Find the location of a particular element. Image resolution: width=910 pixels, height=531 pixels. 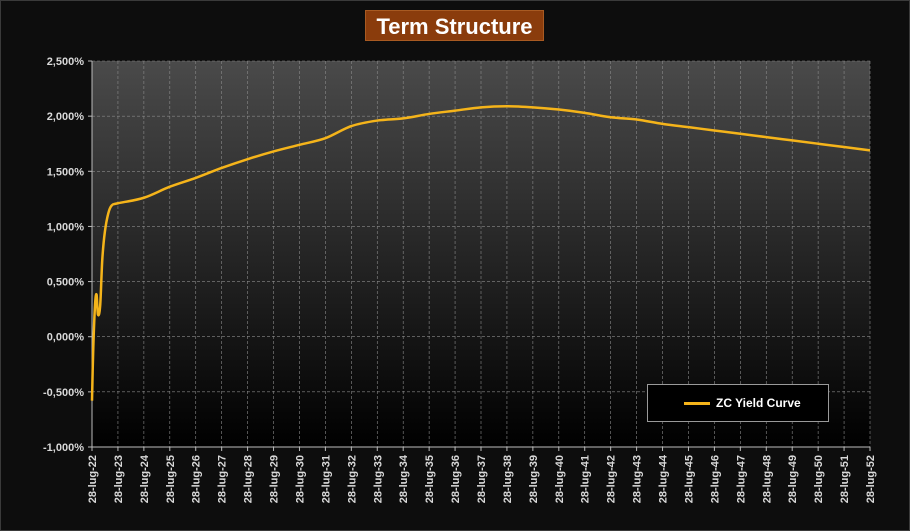

x-tick-label: 28-lug-46 is located at coordinates (715, 479).